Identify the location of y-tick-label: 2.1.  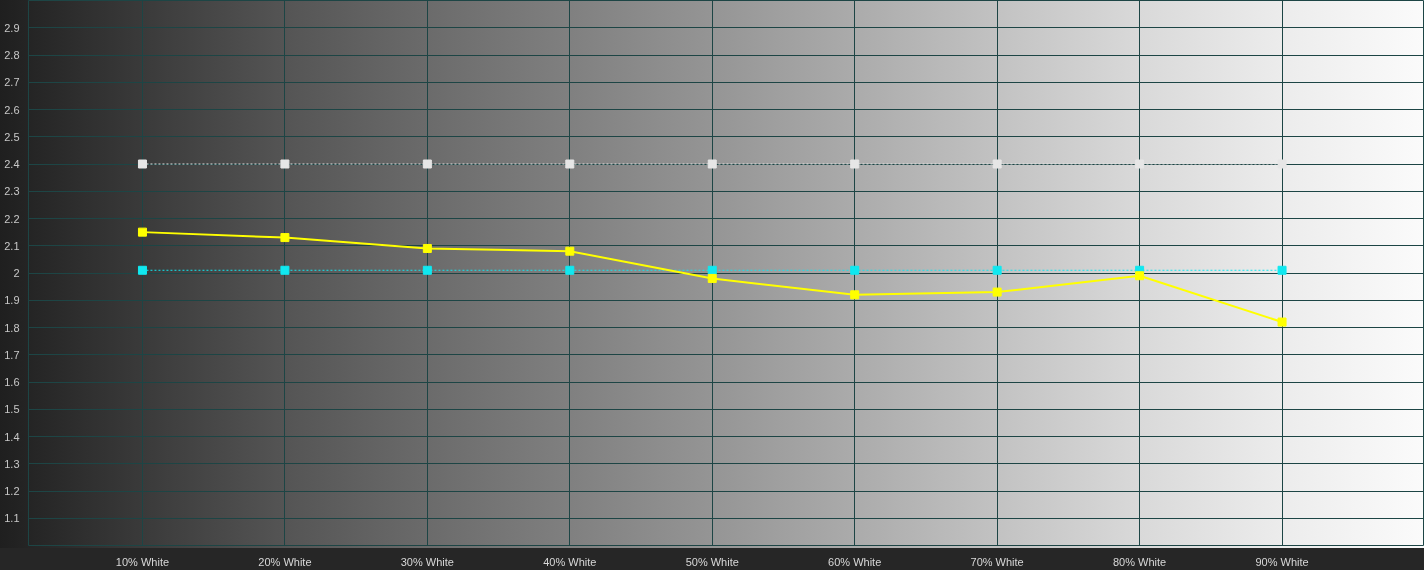
(12, 245).